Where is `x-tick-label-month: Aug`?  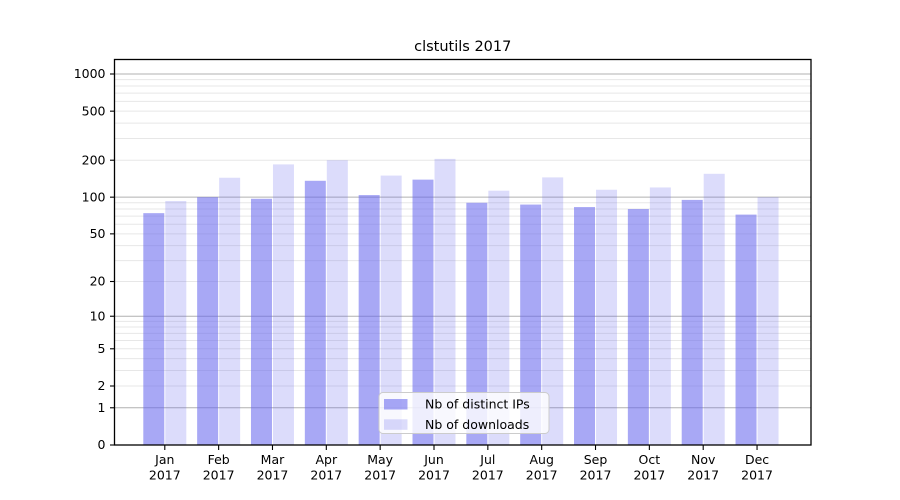 x-tick-label-month: Aug is located at coordinates (541, 459).